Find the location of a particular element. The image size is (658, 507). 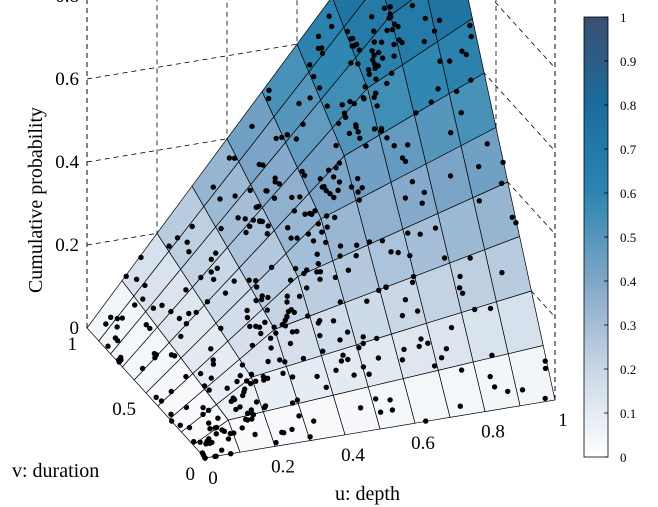

colorbar-tick-label: 0.9 is located at coordinates (628, 61).